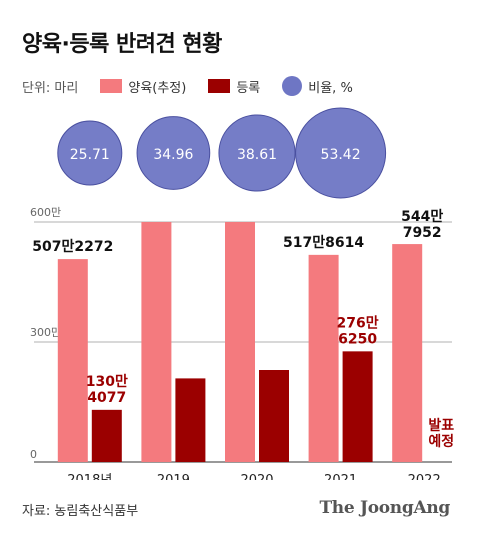  I want to click on x-tick-label: 2022, so click(424, 476).